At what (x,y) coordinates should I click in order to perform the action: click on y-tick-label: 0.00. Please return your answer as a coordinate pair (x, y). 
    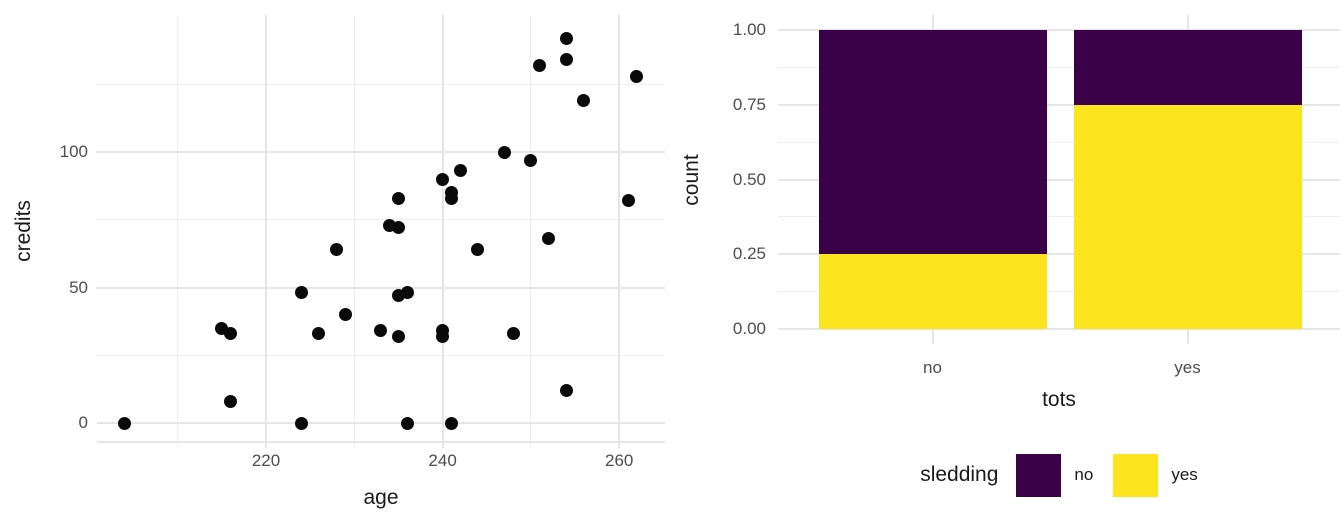
    Looking at the image, I should click on (749, 328).